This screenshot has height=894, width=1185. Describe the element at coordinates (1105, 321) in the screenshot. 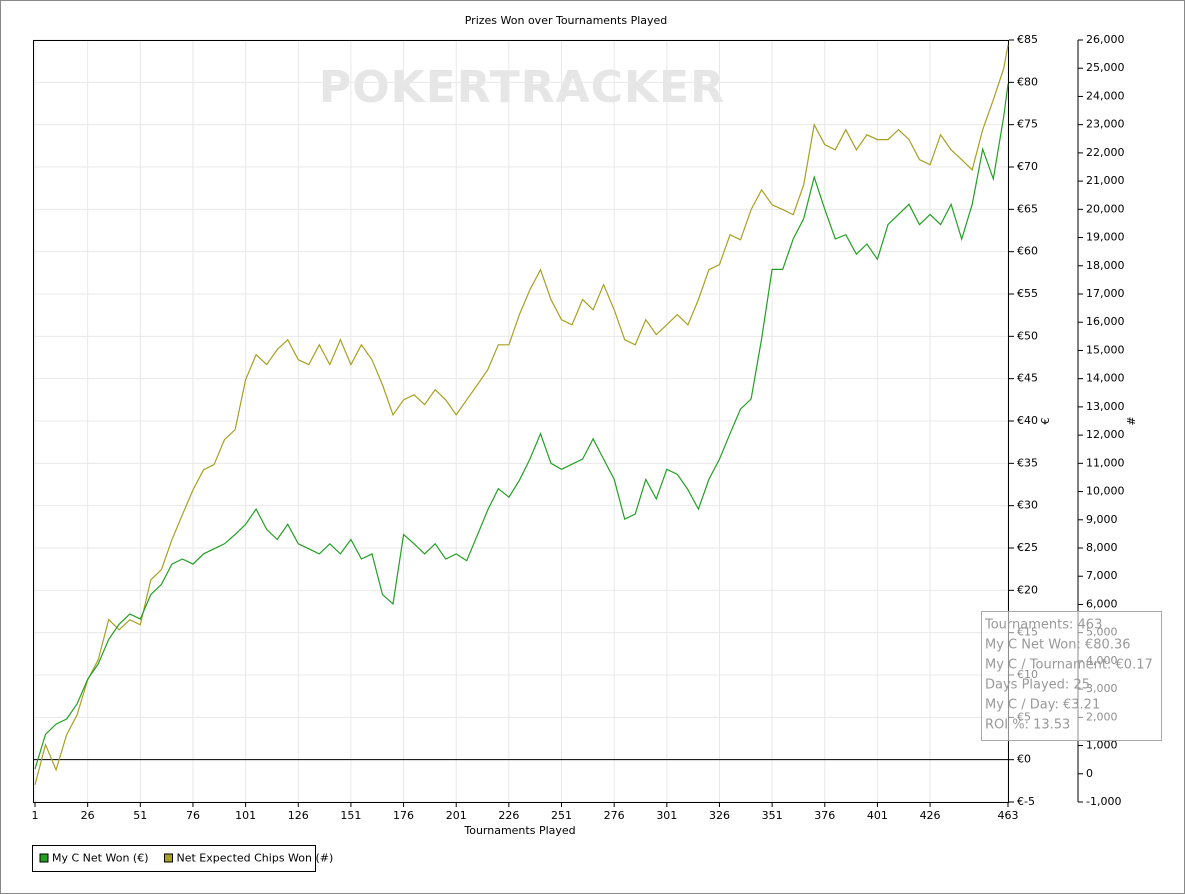

I see `y2-tick-label: 16,000` at that location.